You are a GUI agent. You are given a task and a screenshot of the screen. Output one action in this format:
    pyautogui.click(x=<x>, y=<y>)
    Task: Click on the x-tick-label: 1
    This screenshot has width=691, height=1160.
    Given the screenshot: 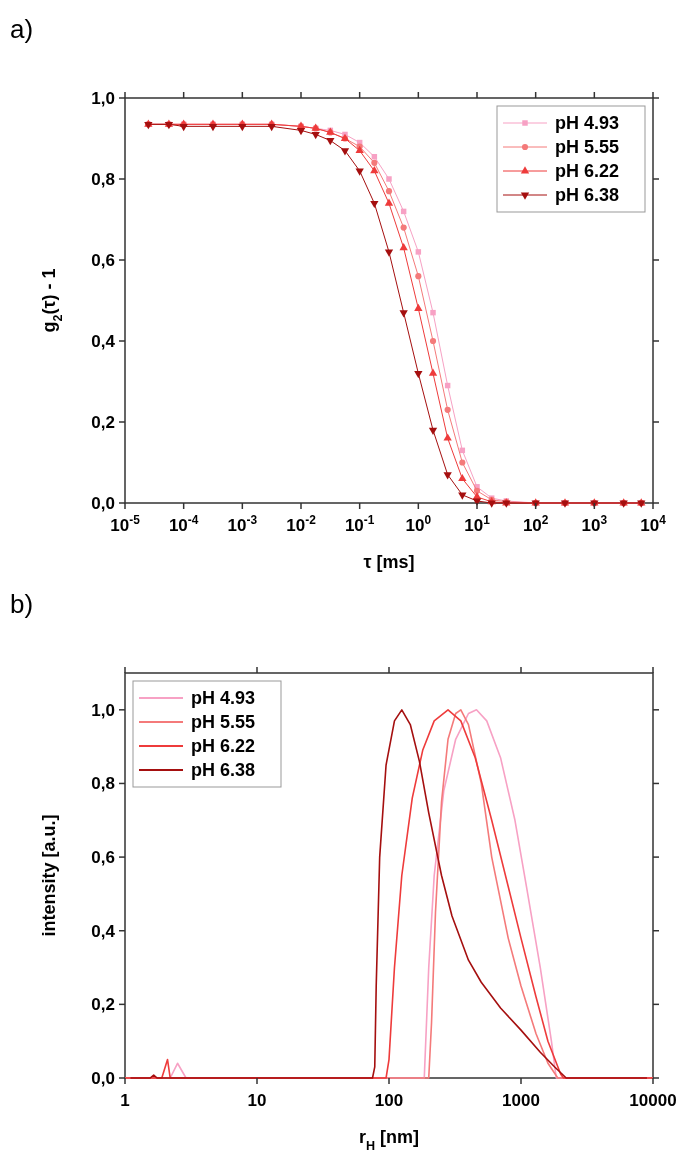 What is the action you would take?
    pyautogui.click(x=125, y=1100)
    